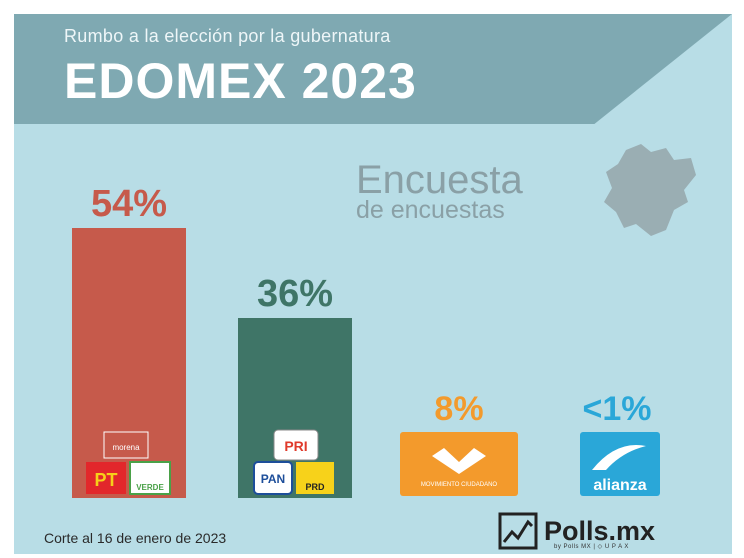  I want to click on alianza-logo-text: alianza, so click(619, 485).